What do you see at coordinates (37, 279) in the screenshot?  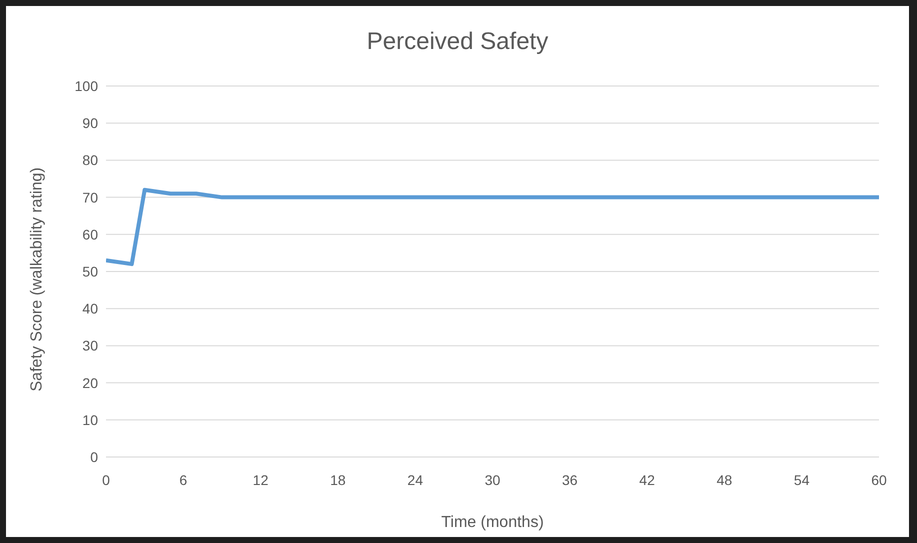 I see `y-axis-title: Safety Score (walkability rating)` at bounding box center [37, 279].